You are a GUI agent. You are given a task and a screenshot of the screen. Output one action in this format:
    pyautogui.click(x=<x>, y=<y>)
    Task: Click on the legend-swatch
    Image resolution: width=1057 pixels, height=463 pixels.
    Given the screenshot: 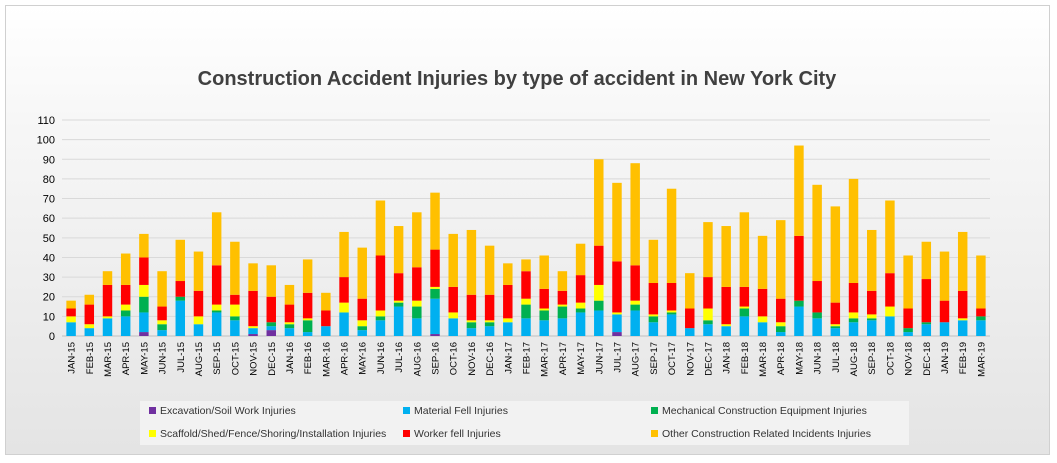 What is the action you would take?
    pyautogui.click(x=654, y=433)
    